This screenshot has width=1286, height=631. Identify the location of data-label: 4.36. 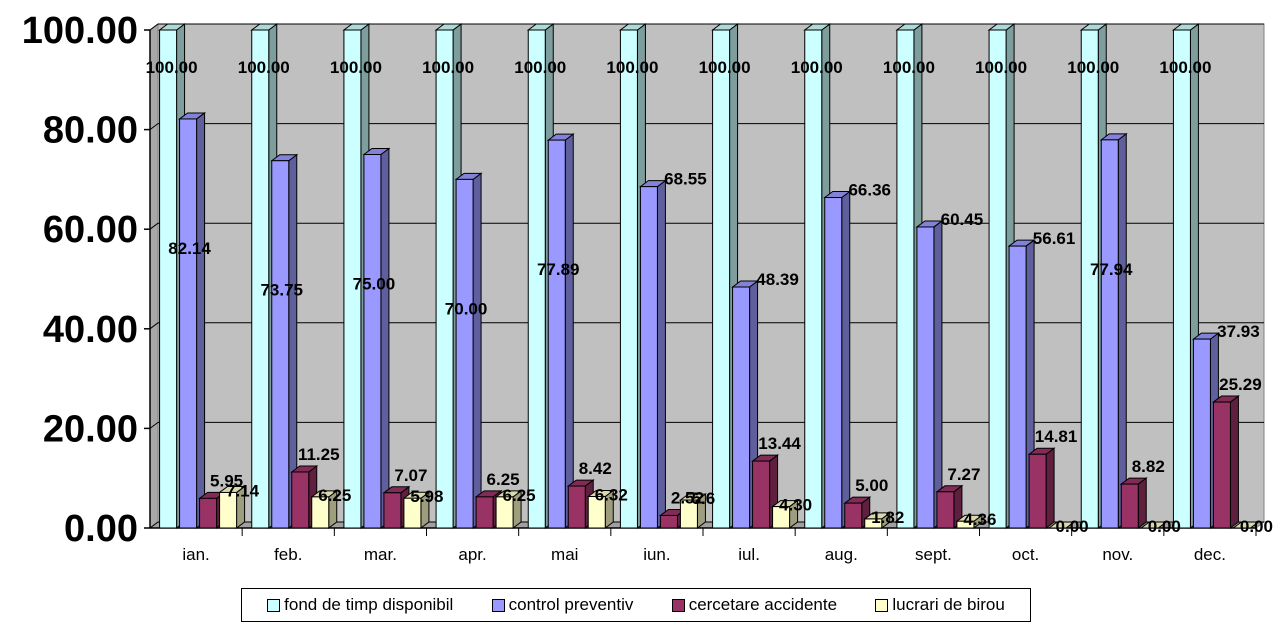
(979, 519).